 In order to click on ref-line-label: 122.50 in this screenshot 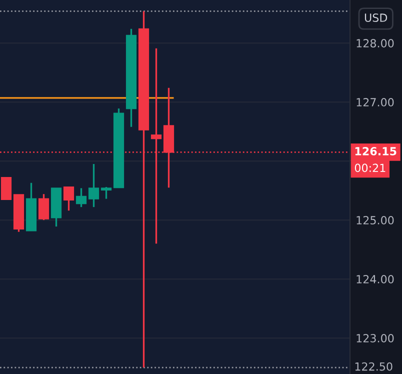, I will do `click(373, 366)`.